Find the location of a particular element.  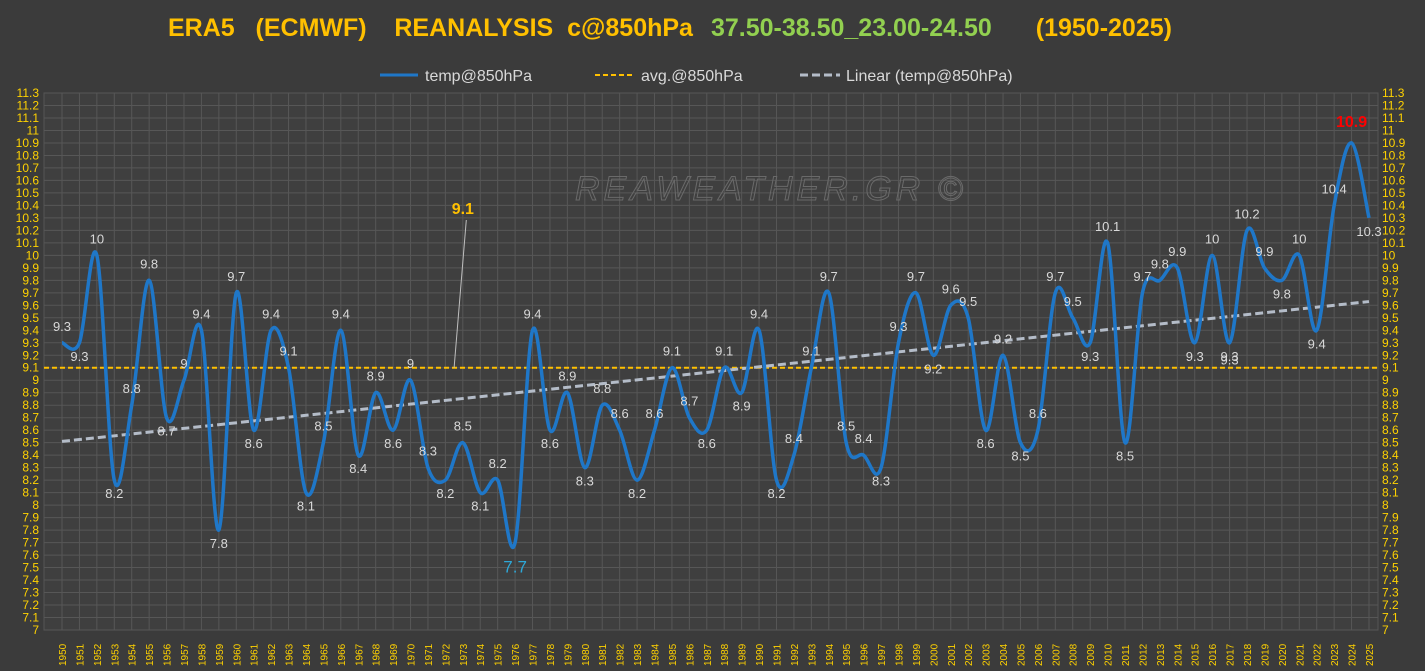

x-tick-label: 1954 is located at coordinates (133, 654).